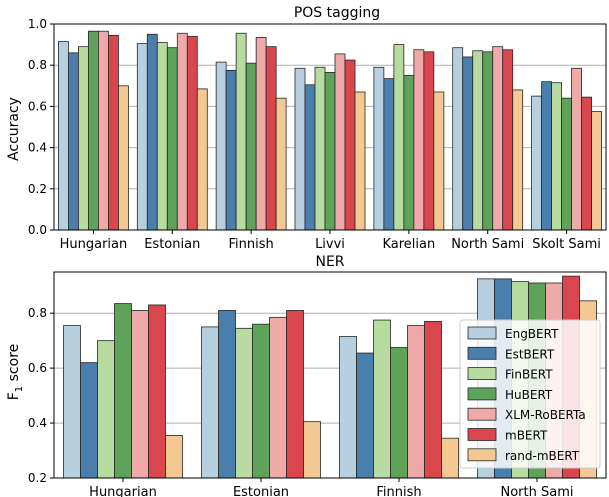  What do you see at coordinates (337, 13) in the screenshot?
I see `pos-chart-title: POS tagging` at bounding box center [337, 13].